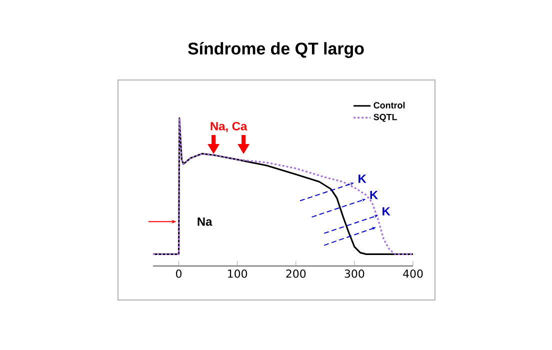 The image size is (552, 350). I want to click on legend-label: SQTL, so click(385, 118).